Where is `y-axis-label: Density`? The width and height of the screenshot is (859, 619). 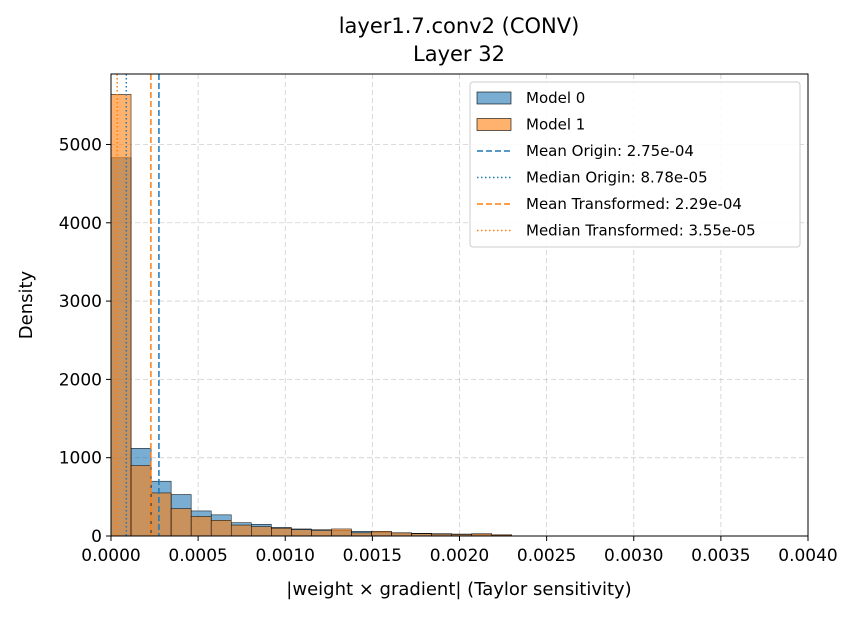
y-axis-label: Density is located at coordinates (26, 304).